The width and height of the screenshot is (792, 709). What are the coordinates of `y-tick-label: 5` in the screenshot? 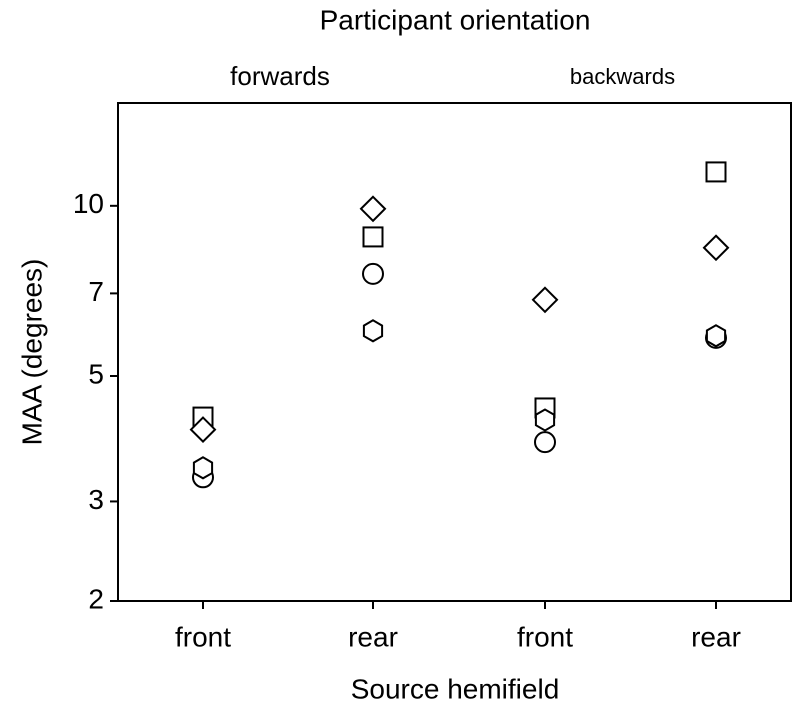 It's located at (96, 373).